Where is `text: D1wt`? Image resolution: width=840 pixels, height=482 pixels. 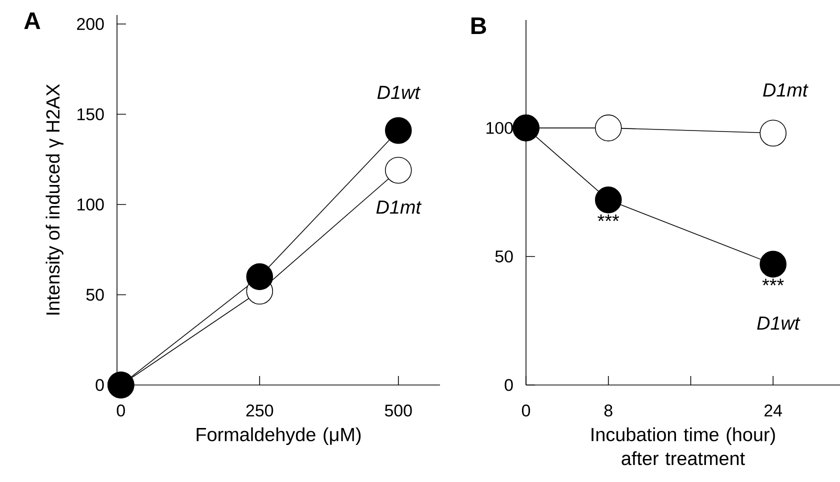
text: D1wt is located at coordinates (778, 323).